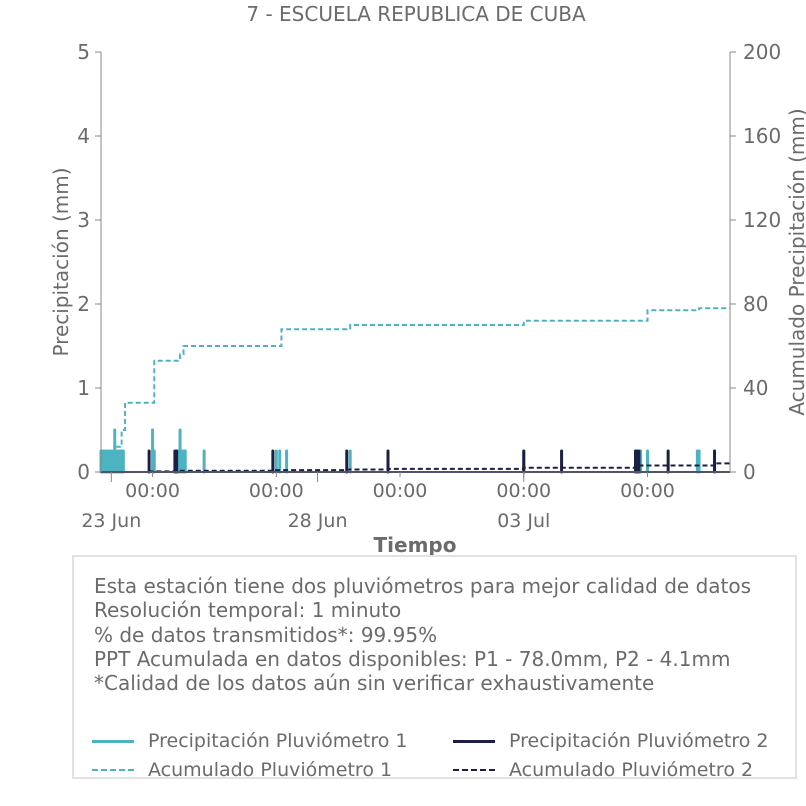  I want to click on legend-item-p1-accum: Acumulado Pluviómetro 1, so click(242, 770).